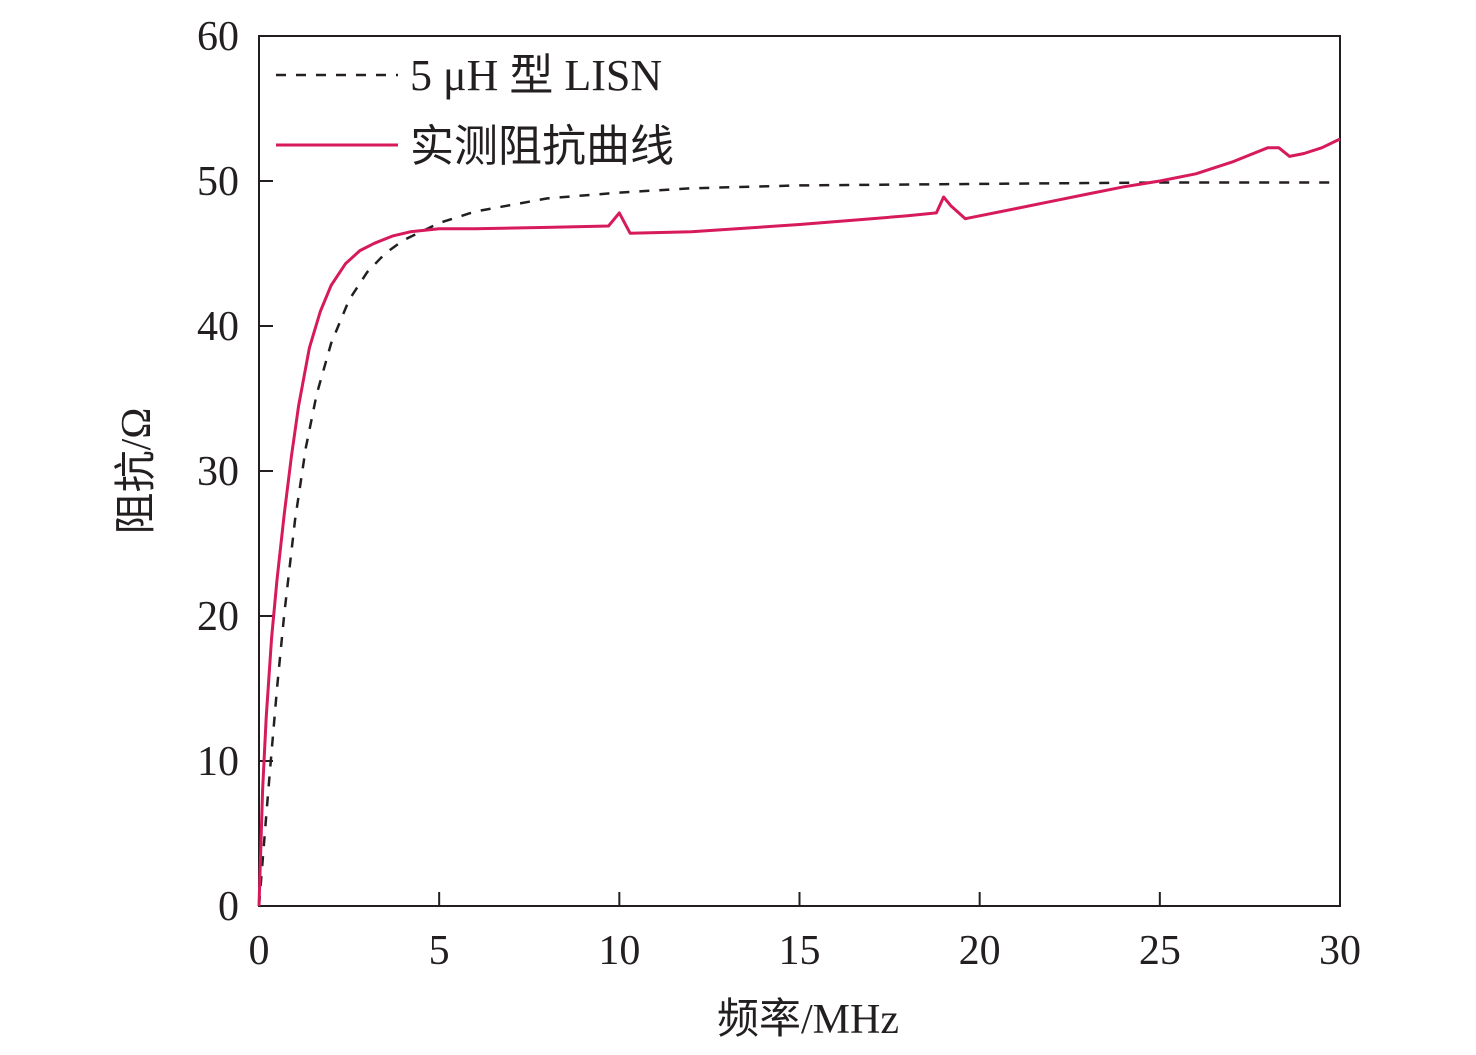 Image resolution: width=1476 pixels, height=1055 pixels. I want to click on y-tick-label: 10, so click(218, 762).